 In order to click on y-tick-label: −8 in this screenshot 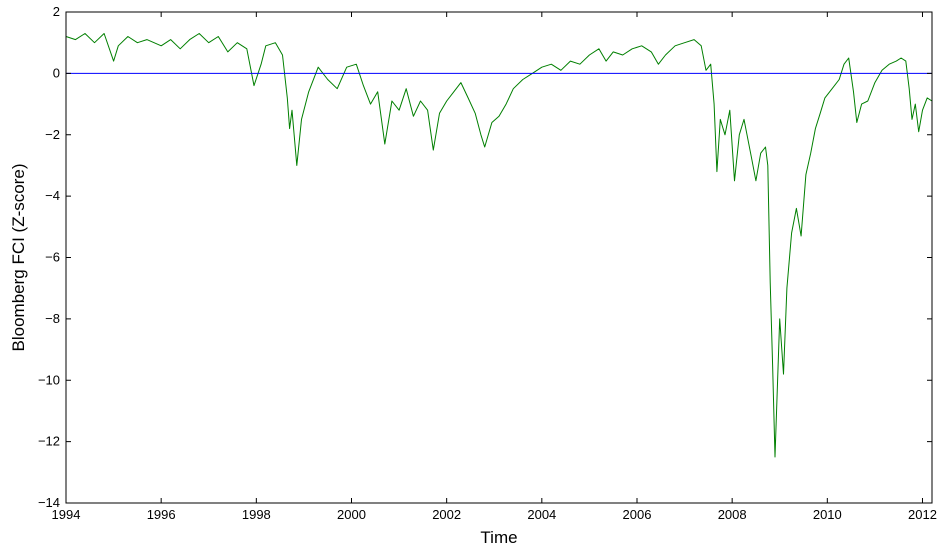, I will do `click(52, 318)`.